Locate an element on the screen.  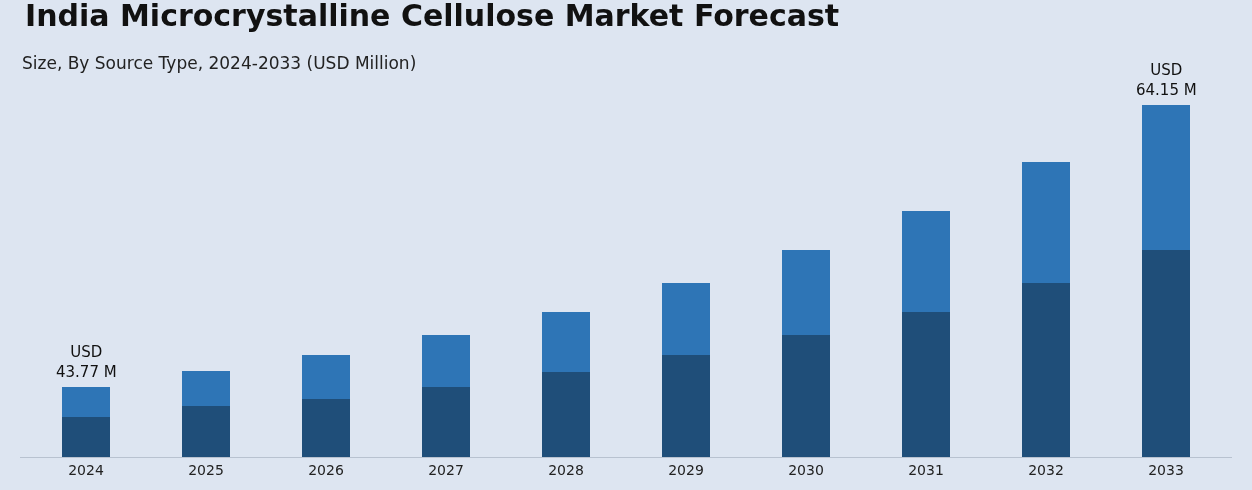
x-tick-label: 2026 is located at coordinates (326, 469).